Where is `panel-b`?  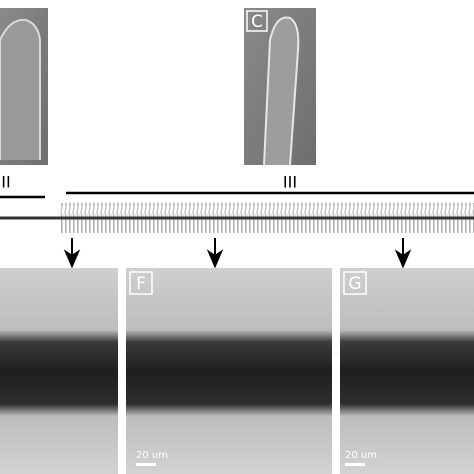
panel-b is located at coordinates (24, 86).